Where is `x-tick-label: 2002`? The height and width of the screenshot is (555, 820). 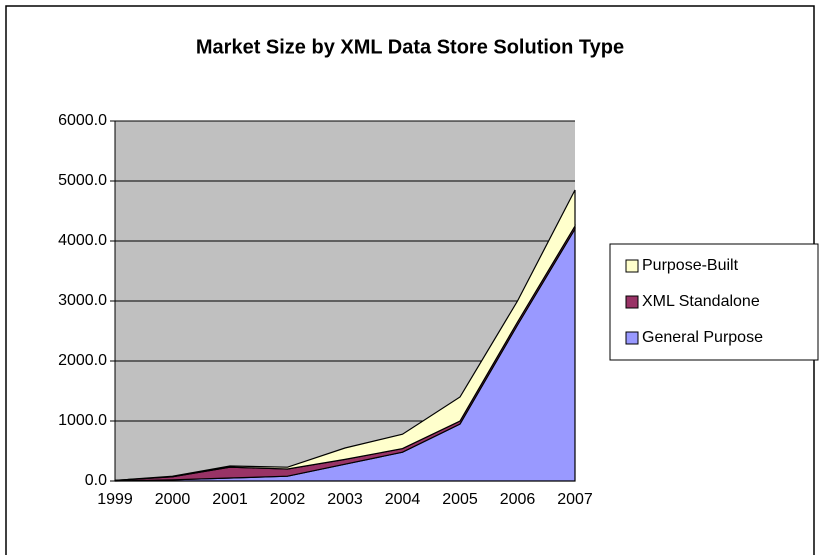 x-tick-label: 2002 is located at coordinates (288, 499).